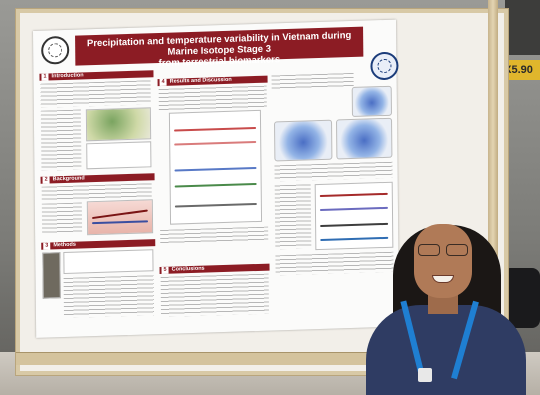 This screenshot has width=540, height=395. I want to click on section-label: Results and Discussion, so click(201, 81).